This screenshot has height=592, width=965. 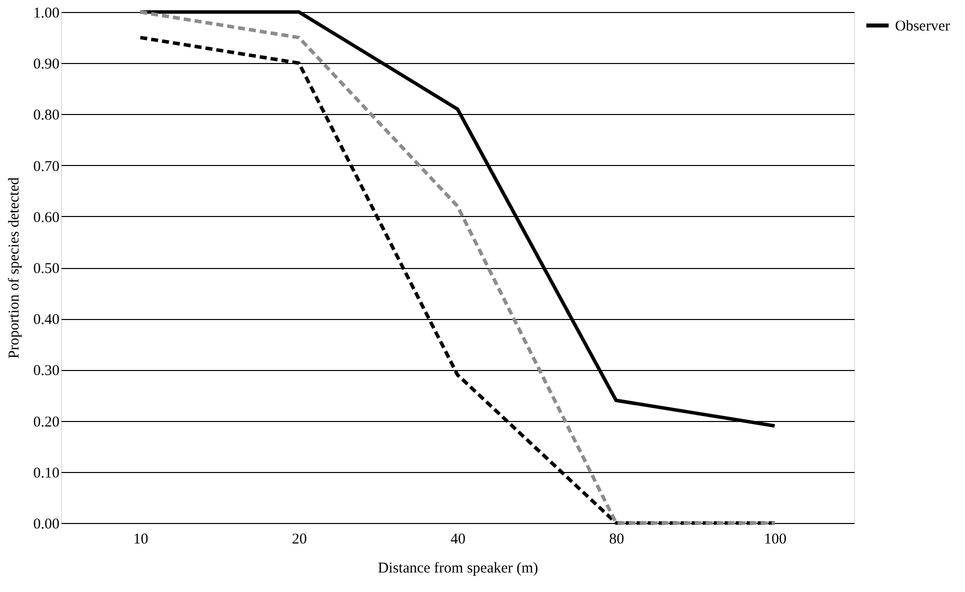 What do you see at coordinates (458, 568) in the screenshot?
I see `x-axis-title: Distance from speaker (m)` at bounding box center [458, 568].